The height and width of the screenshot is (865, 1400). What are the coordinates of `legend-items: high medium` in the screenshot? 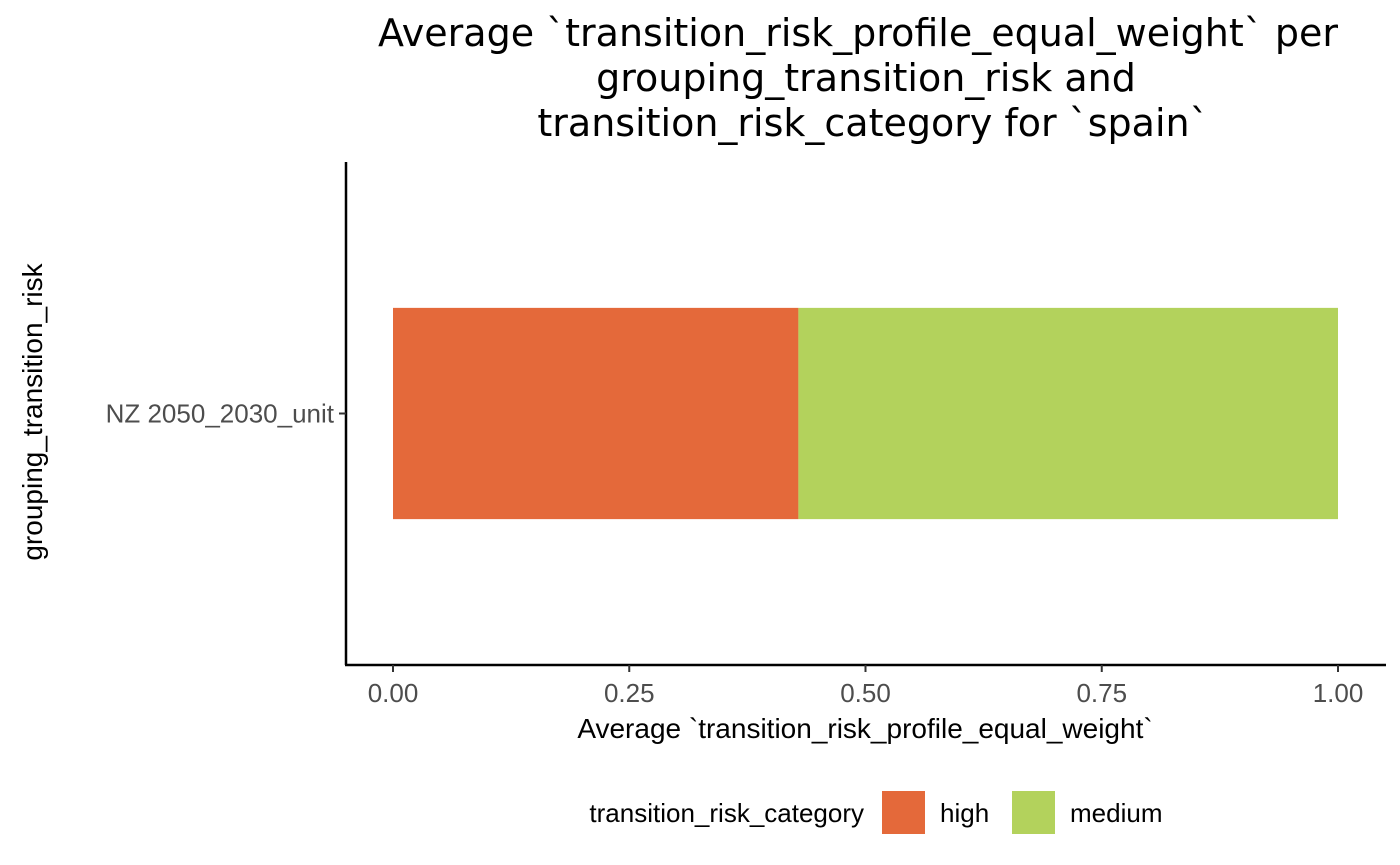 It's located at (1022, 812).